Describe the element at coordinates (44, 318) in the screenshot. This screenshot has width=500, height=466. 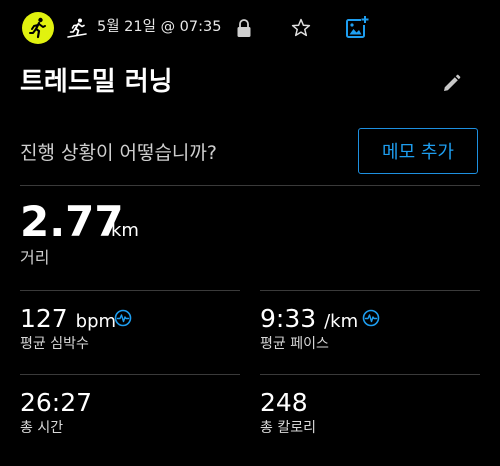
I see `heart-rate-value: 127` at that location.